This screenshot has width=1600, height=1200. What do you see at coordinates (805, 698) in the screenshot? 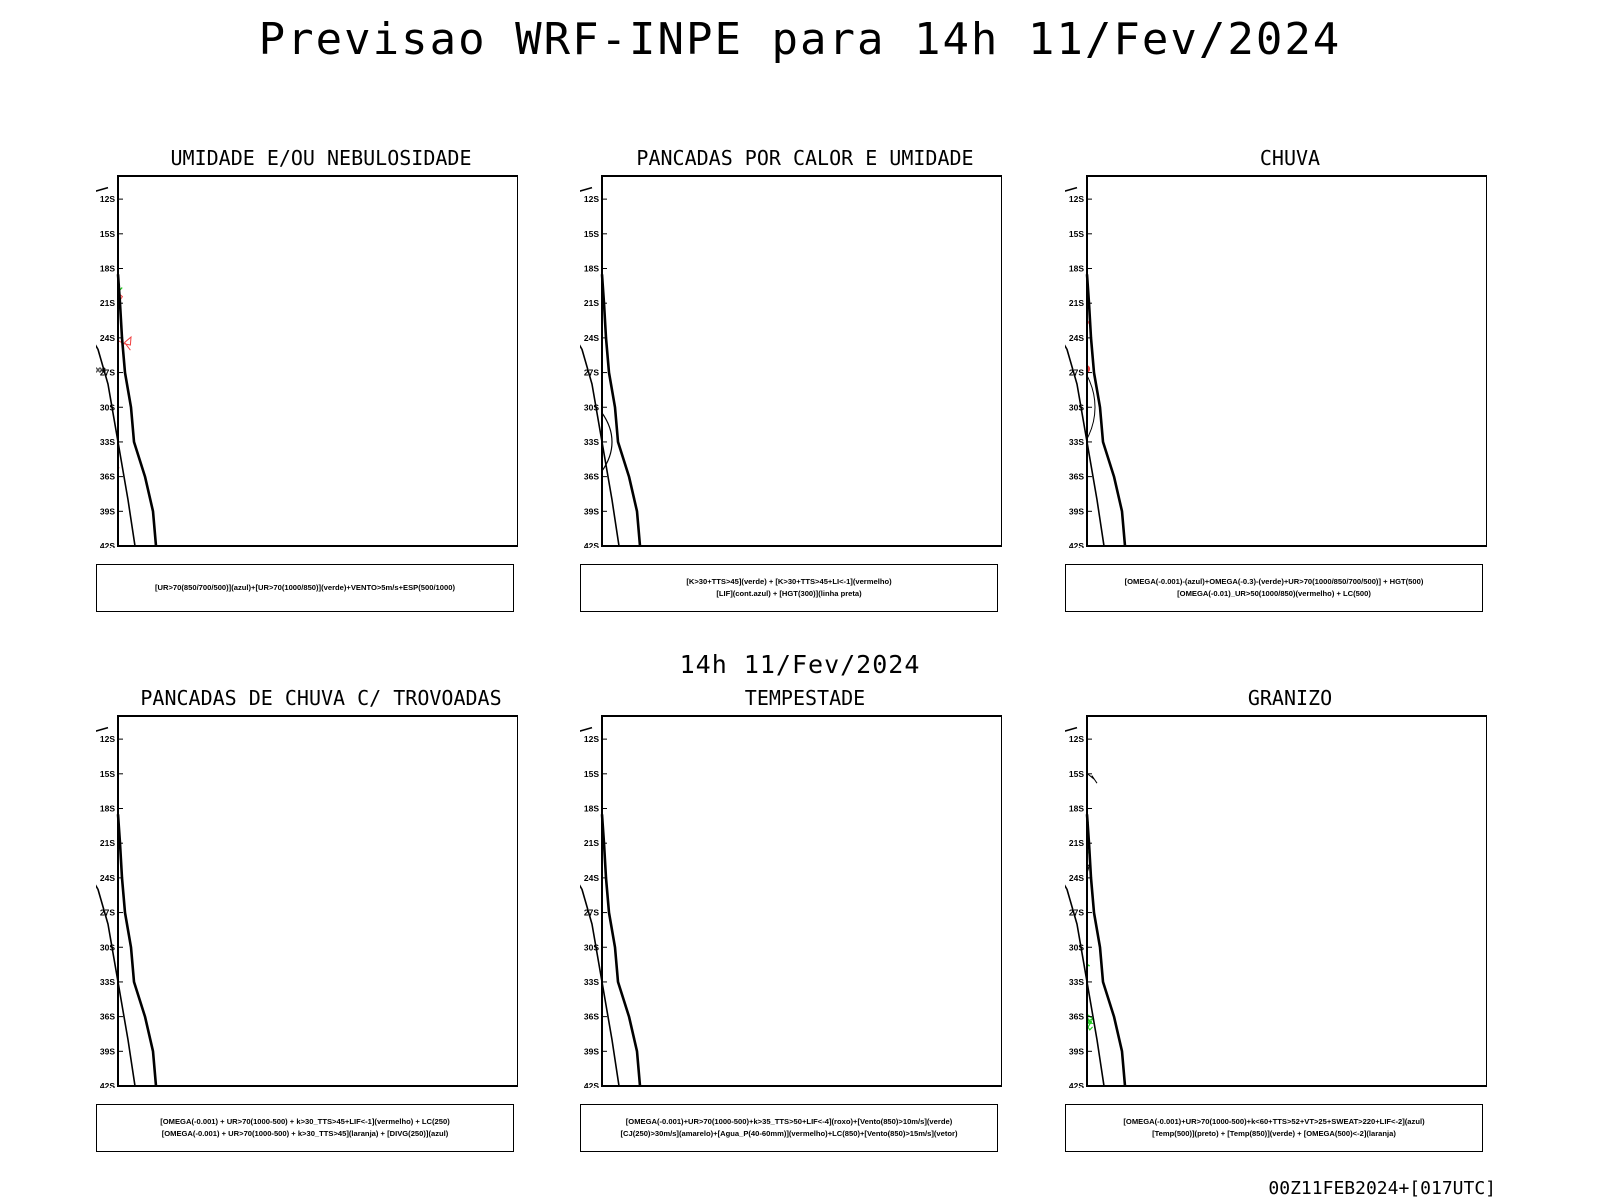
I see `panel-title: TEMPESTADE` at bounding box center [805, 698].